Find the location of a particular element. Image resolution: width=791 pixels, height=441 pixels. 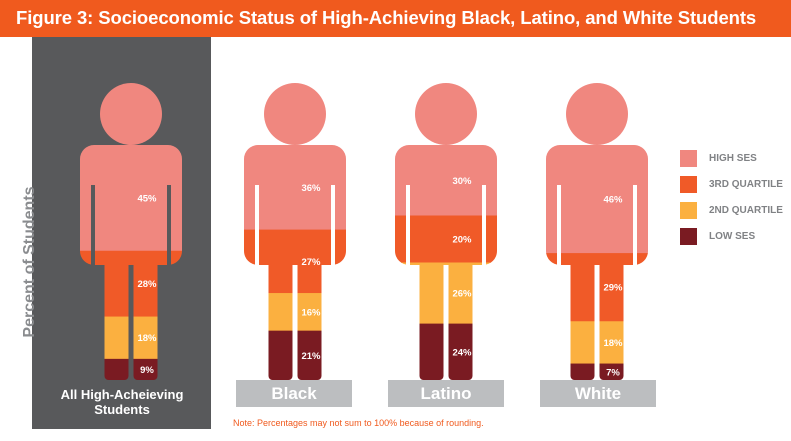

figure-2: 30% 20% 26% 24% is located at coordinates (446, 231).